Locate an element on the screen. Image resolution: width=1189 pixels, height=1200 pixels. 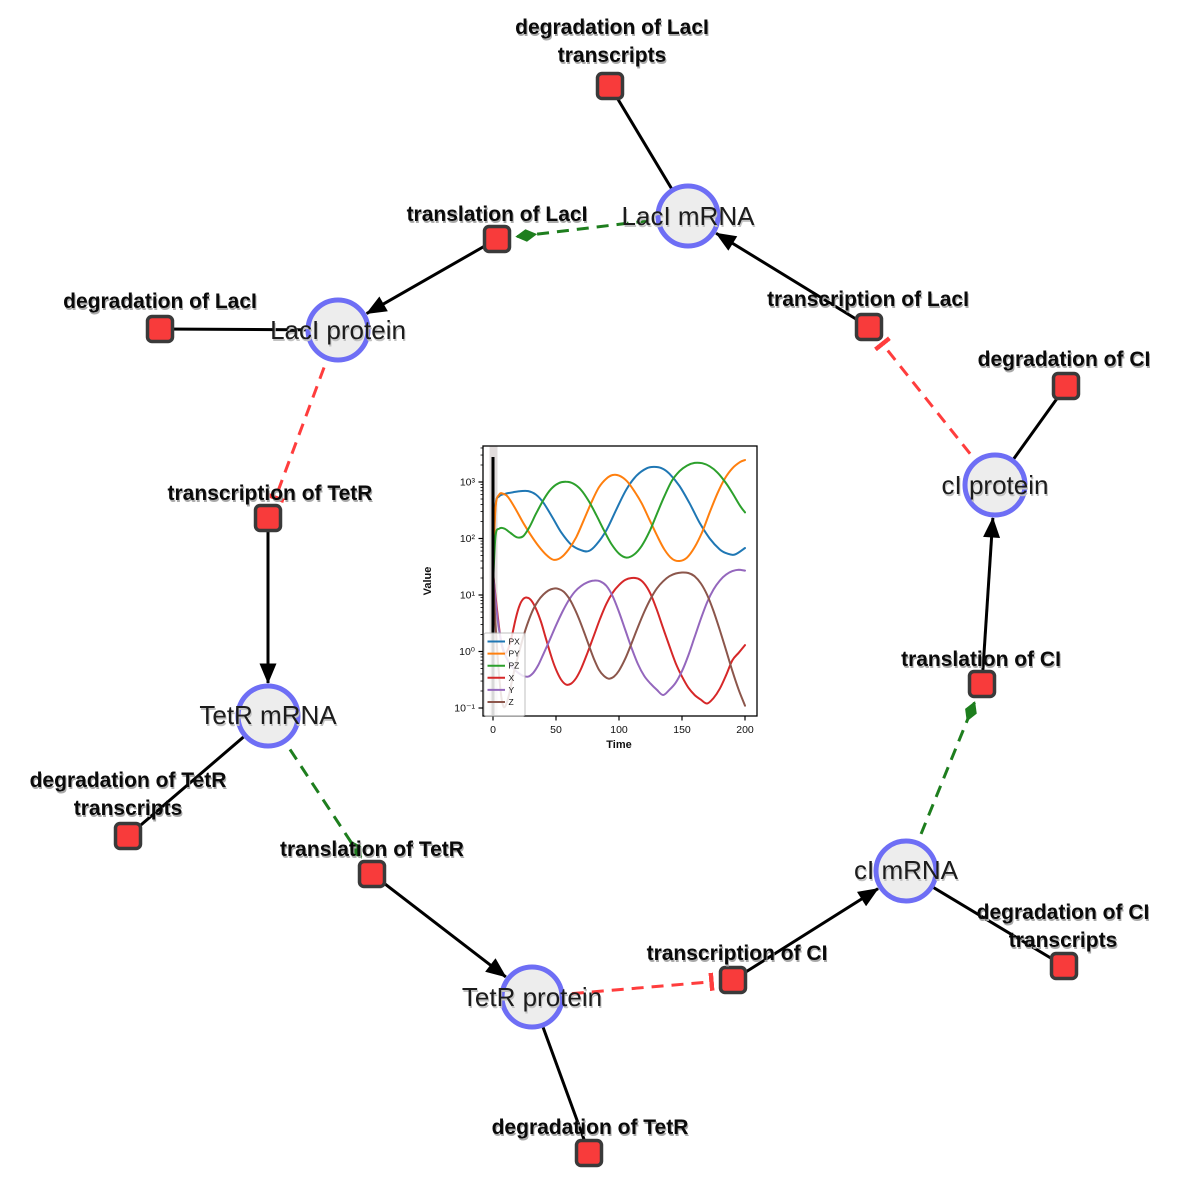
y-axis-label: Value is located at coordinates (428, 581).